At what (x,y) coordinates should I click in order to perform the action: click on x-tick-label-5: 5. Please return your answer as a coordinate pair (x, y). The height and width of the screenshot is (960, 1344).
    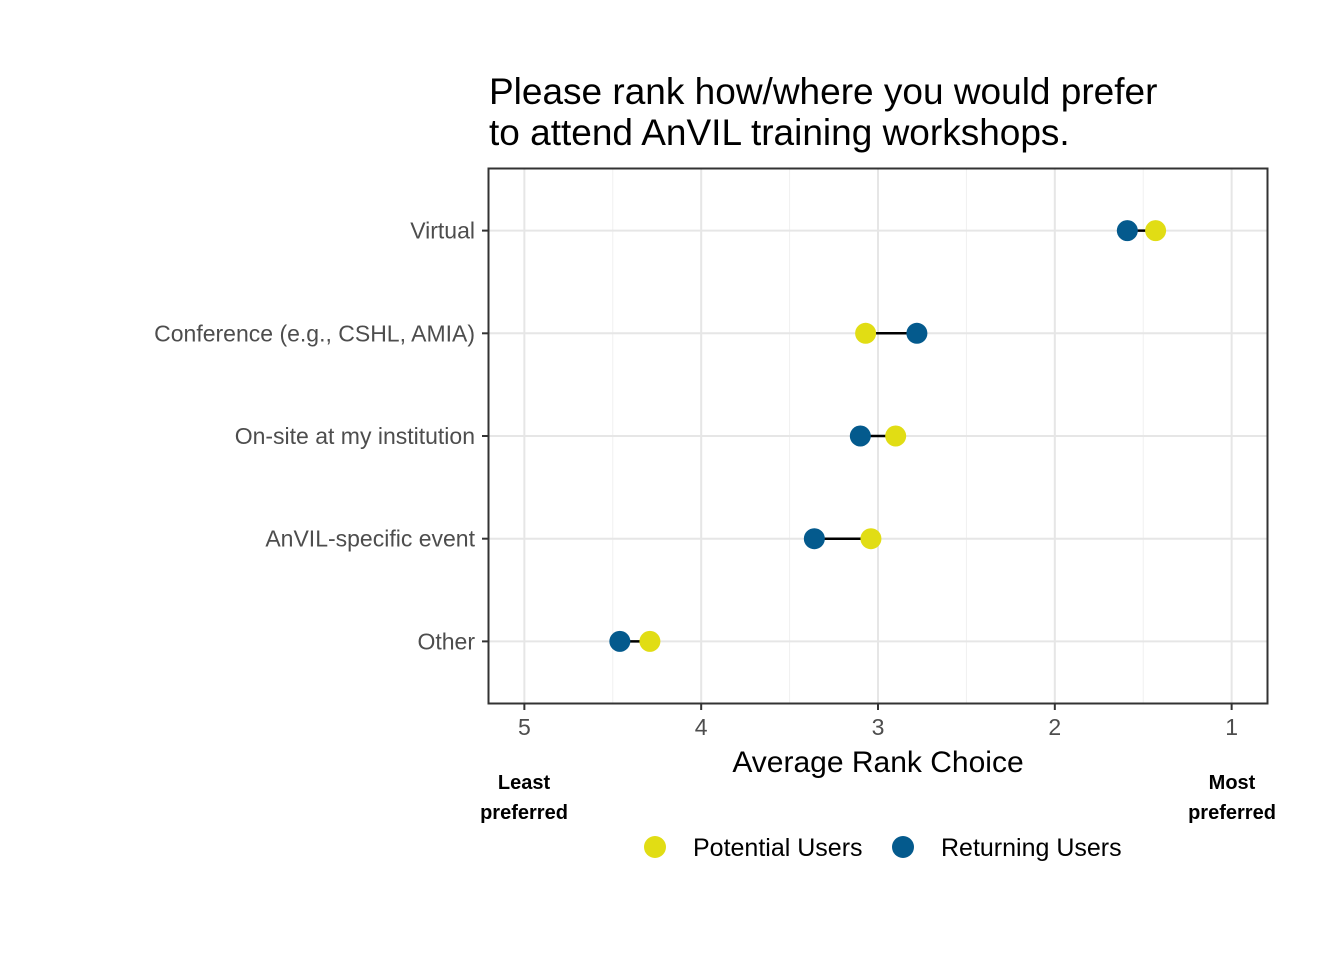
    Looking at the image, I should click on (524, 727).